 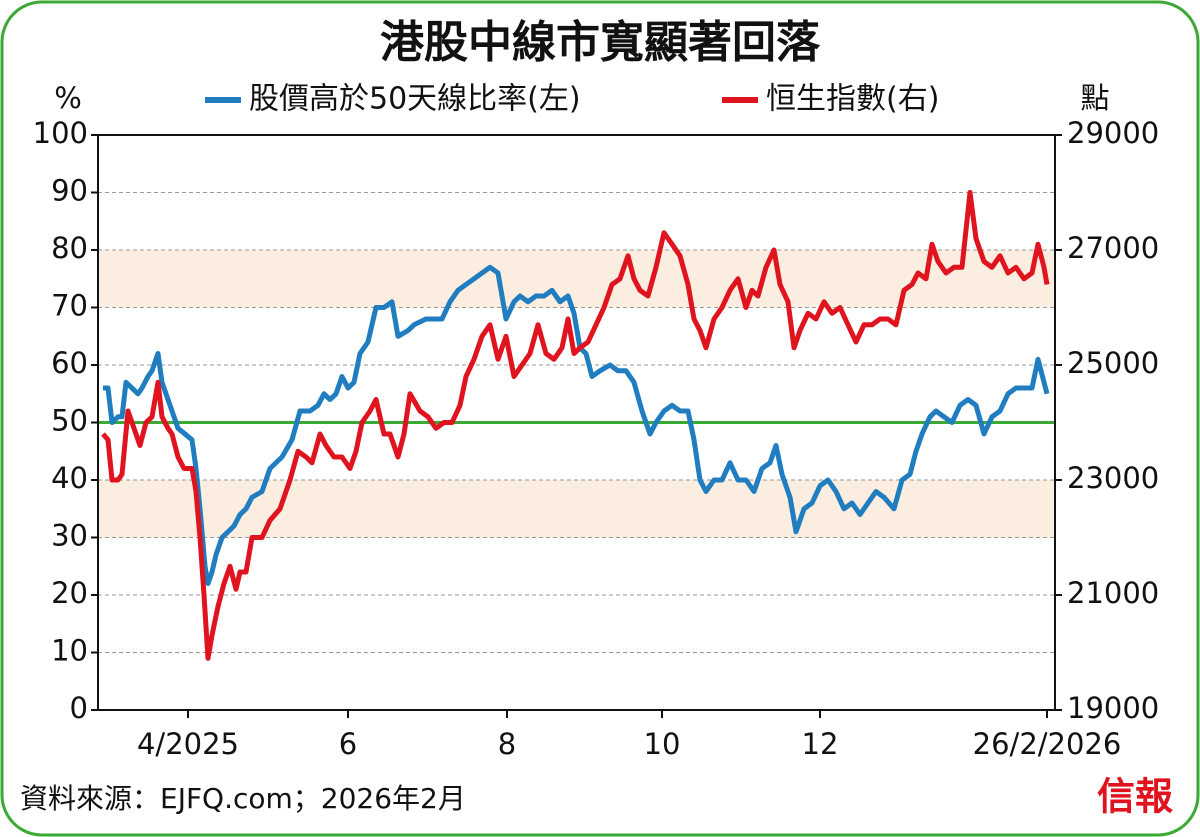 What do you see at coordinates (69, 306) in the screenshot?
I see `y-tick-label: 70` at bounding box center [69, 306].